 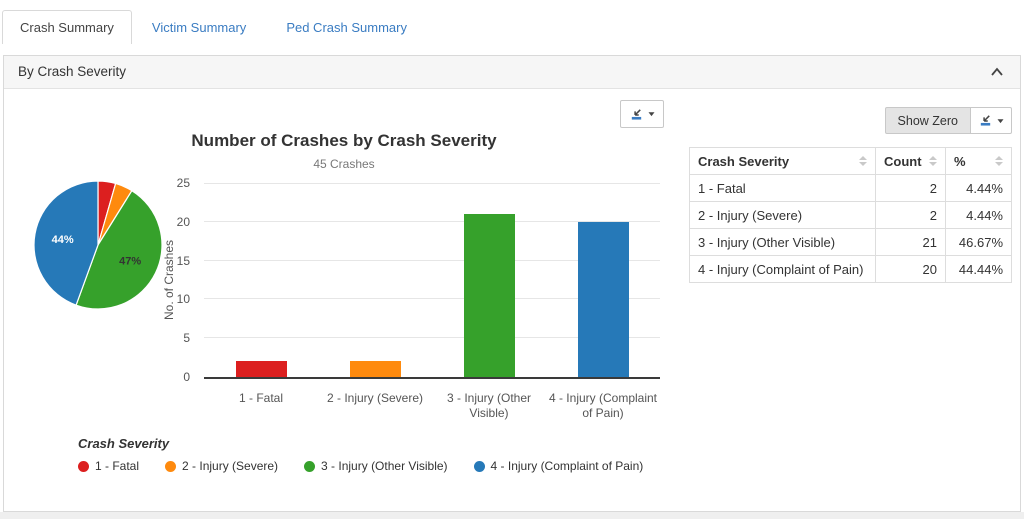 What do you see at coordinates (344, 140) in the screenshot?
I see `chart-title: Number of Crashes by Crash Severity` at bounding box center [344, 140].